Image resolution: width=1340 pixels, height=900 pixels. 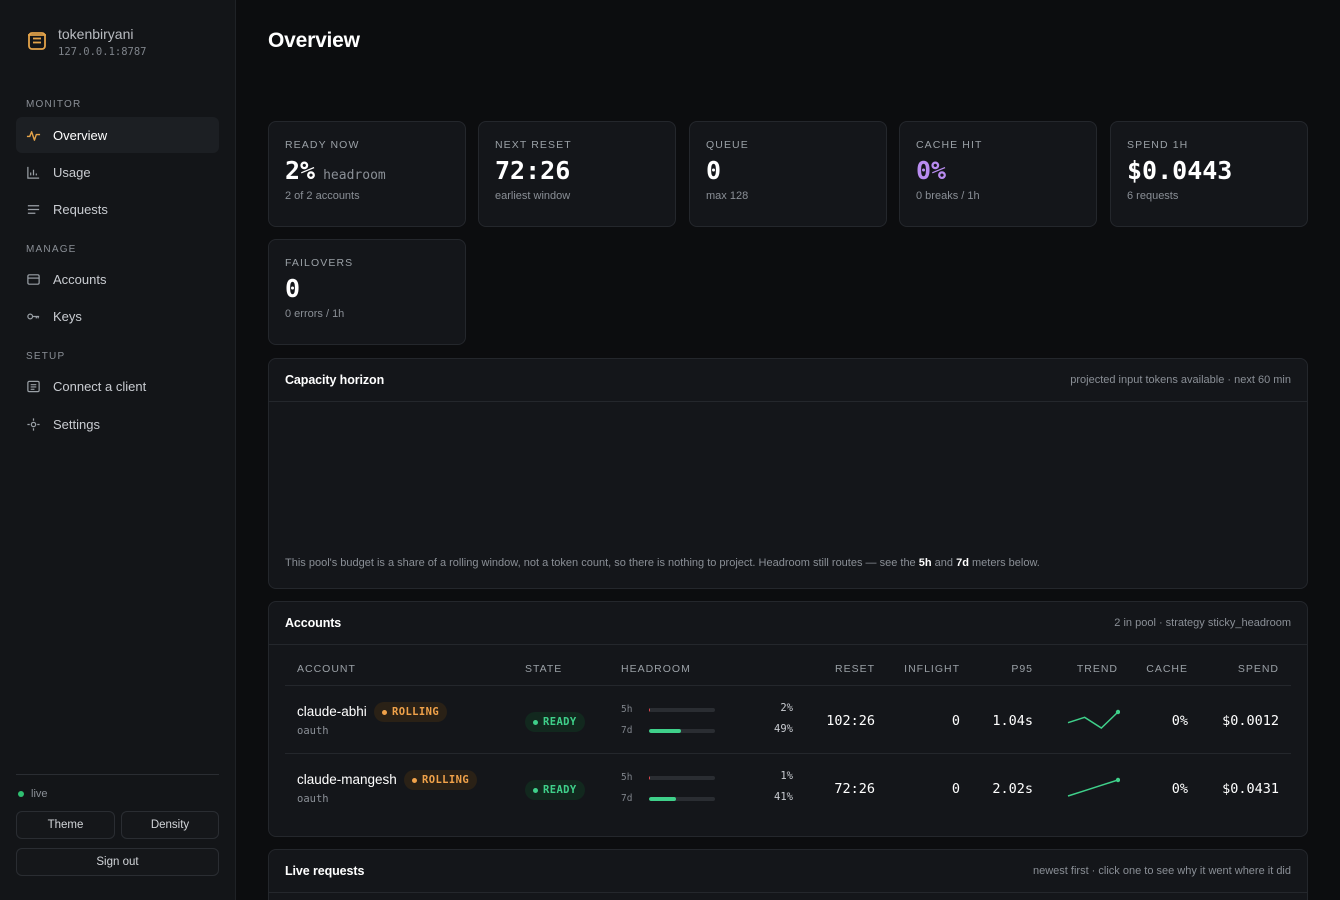 I want to click on stat-number: 2%, so click(x=300, y=170).